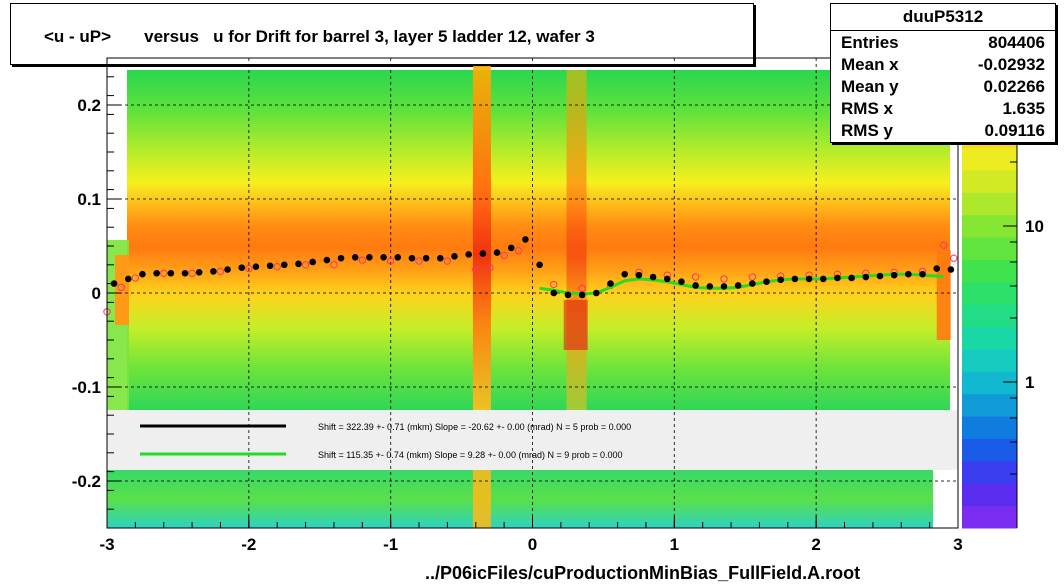  What do you see at coordinates (520, 499) in the screenshot?
I see `heatmap-lower-band` at bounding box center [520, 499].